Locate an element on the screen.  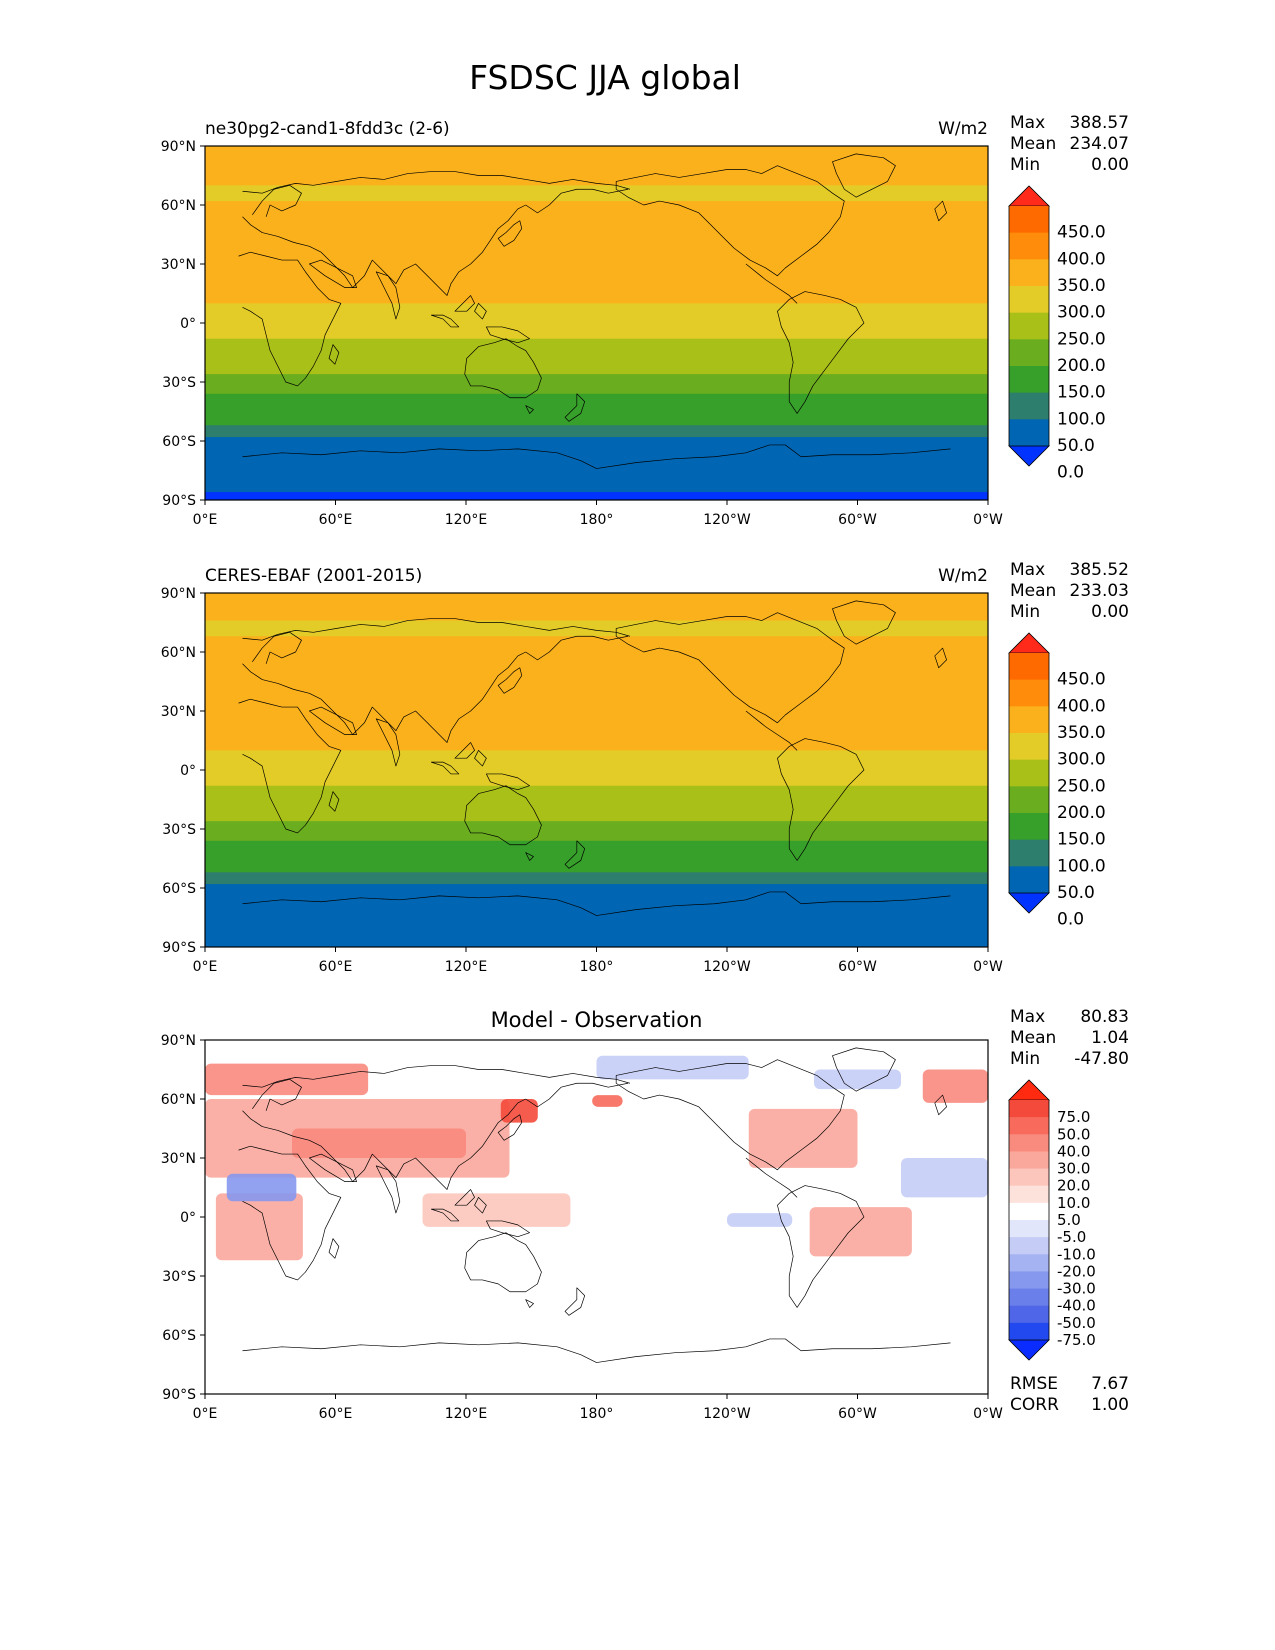
colorbar-label: 40.0 is located at coordinates (1073, 1151).